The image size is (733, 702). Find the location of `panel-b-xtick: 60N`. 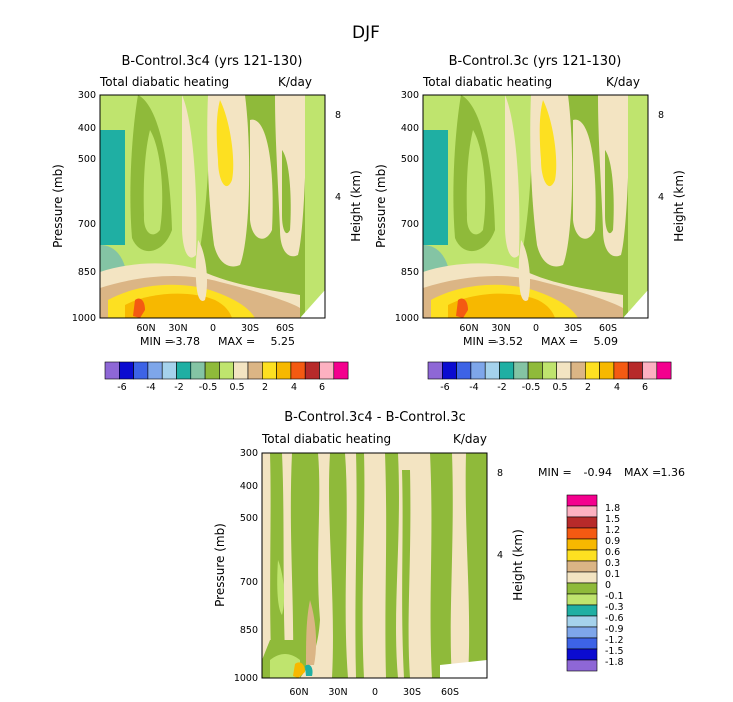

panel-b-xtick: 60N is located at coordinates (468, 328).